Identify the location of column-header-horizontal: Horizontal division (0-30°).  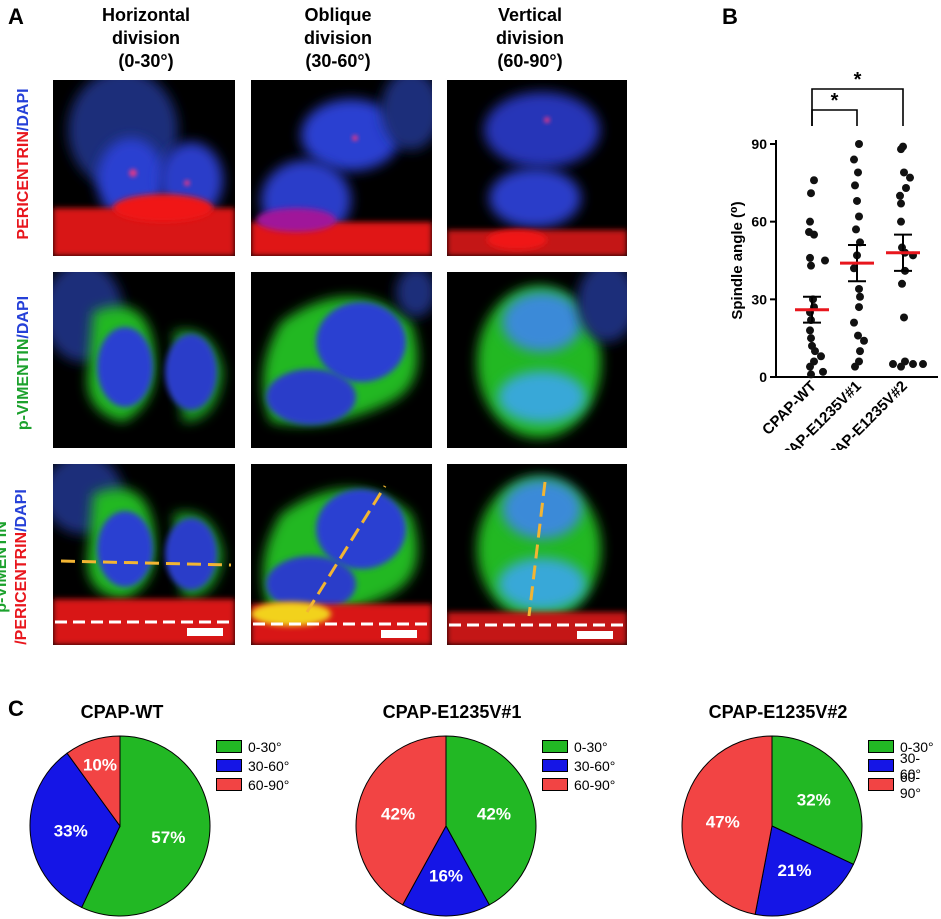
(146, 38).